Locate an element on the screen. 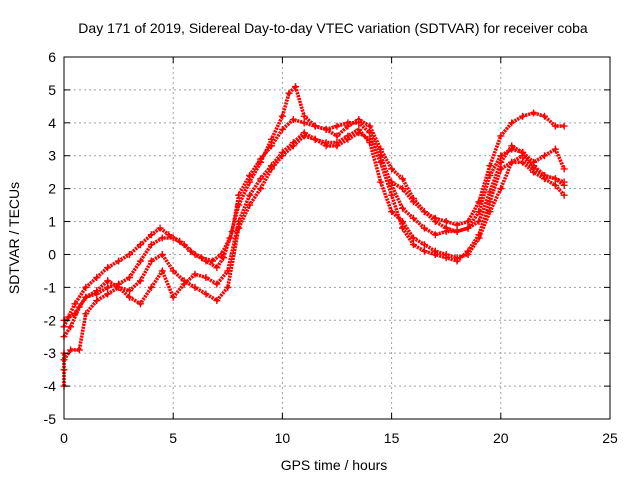  y-tick-label: 1 is located at coordinates (52, 222).